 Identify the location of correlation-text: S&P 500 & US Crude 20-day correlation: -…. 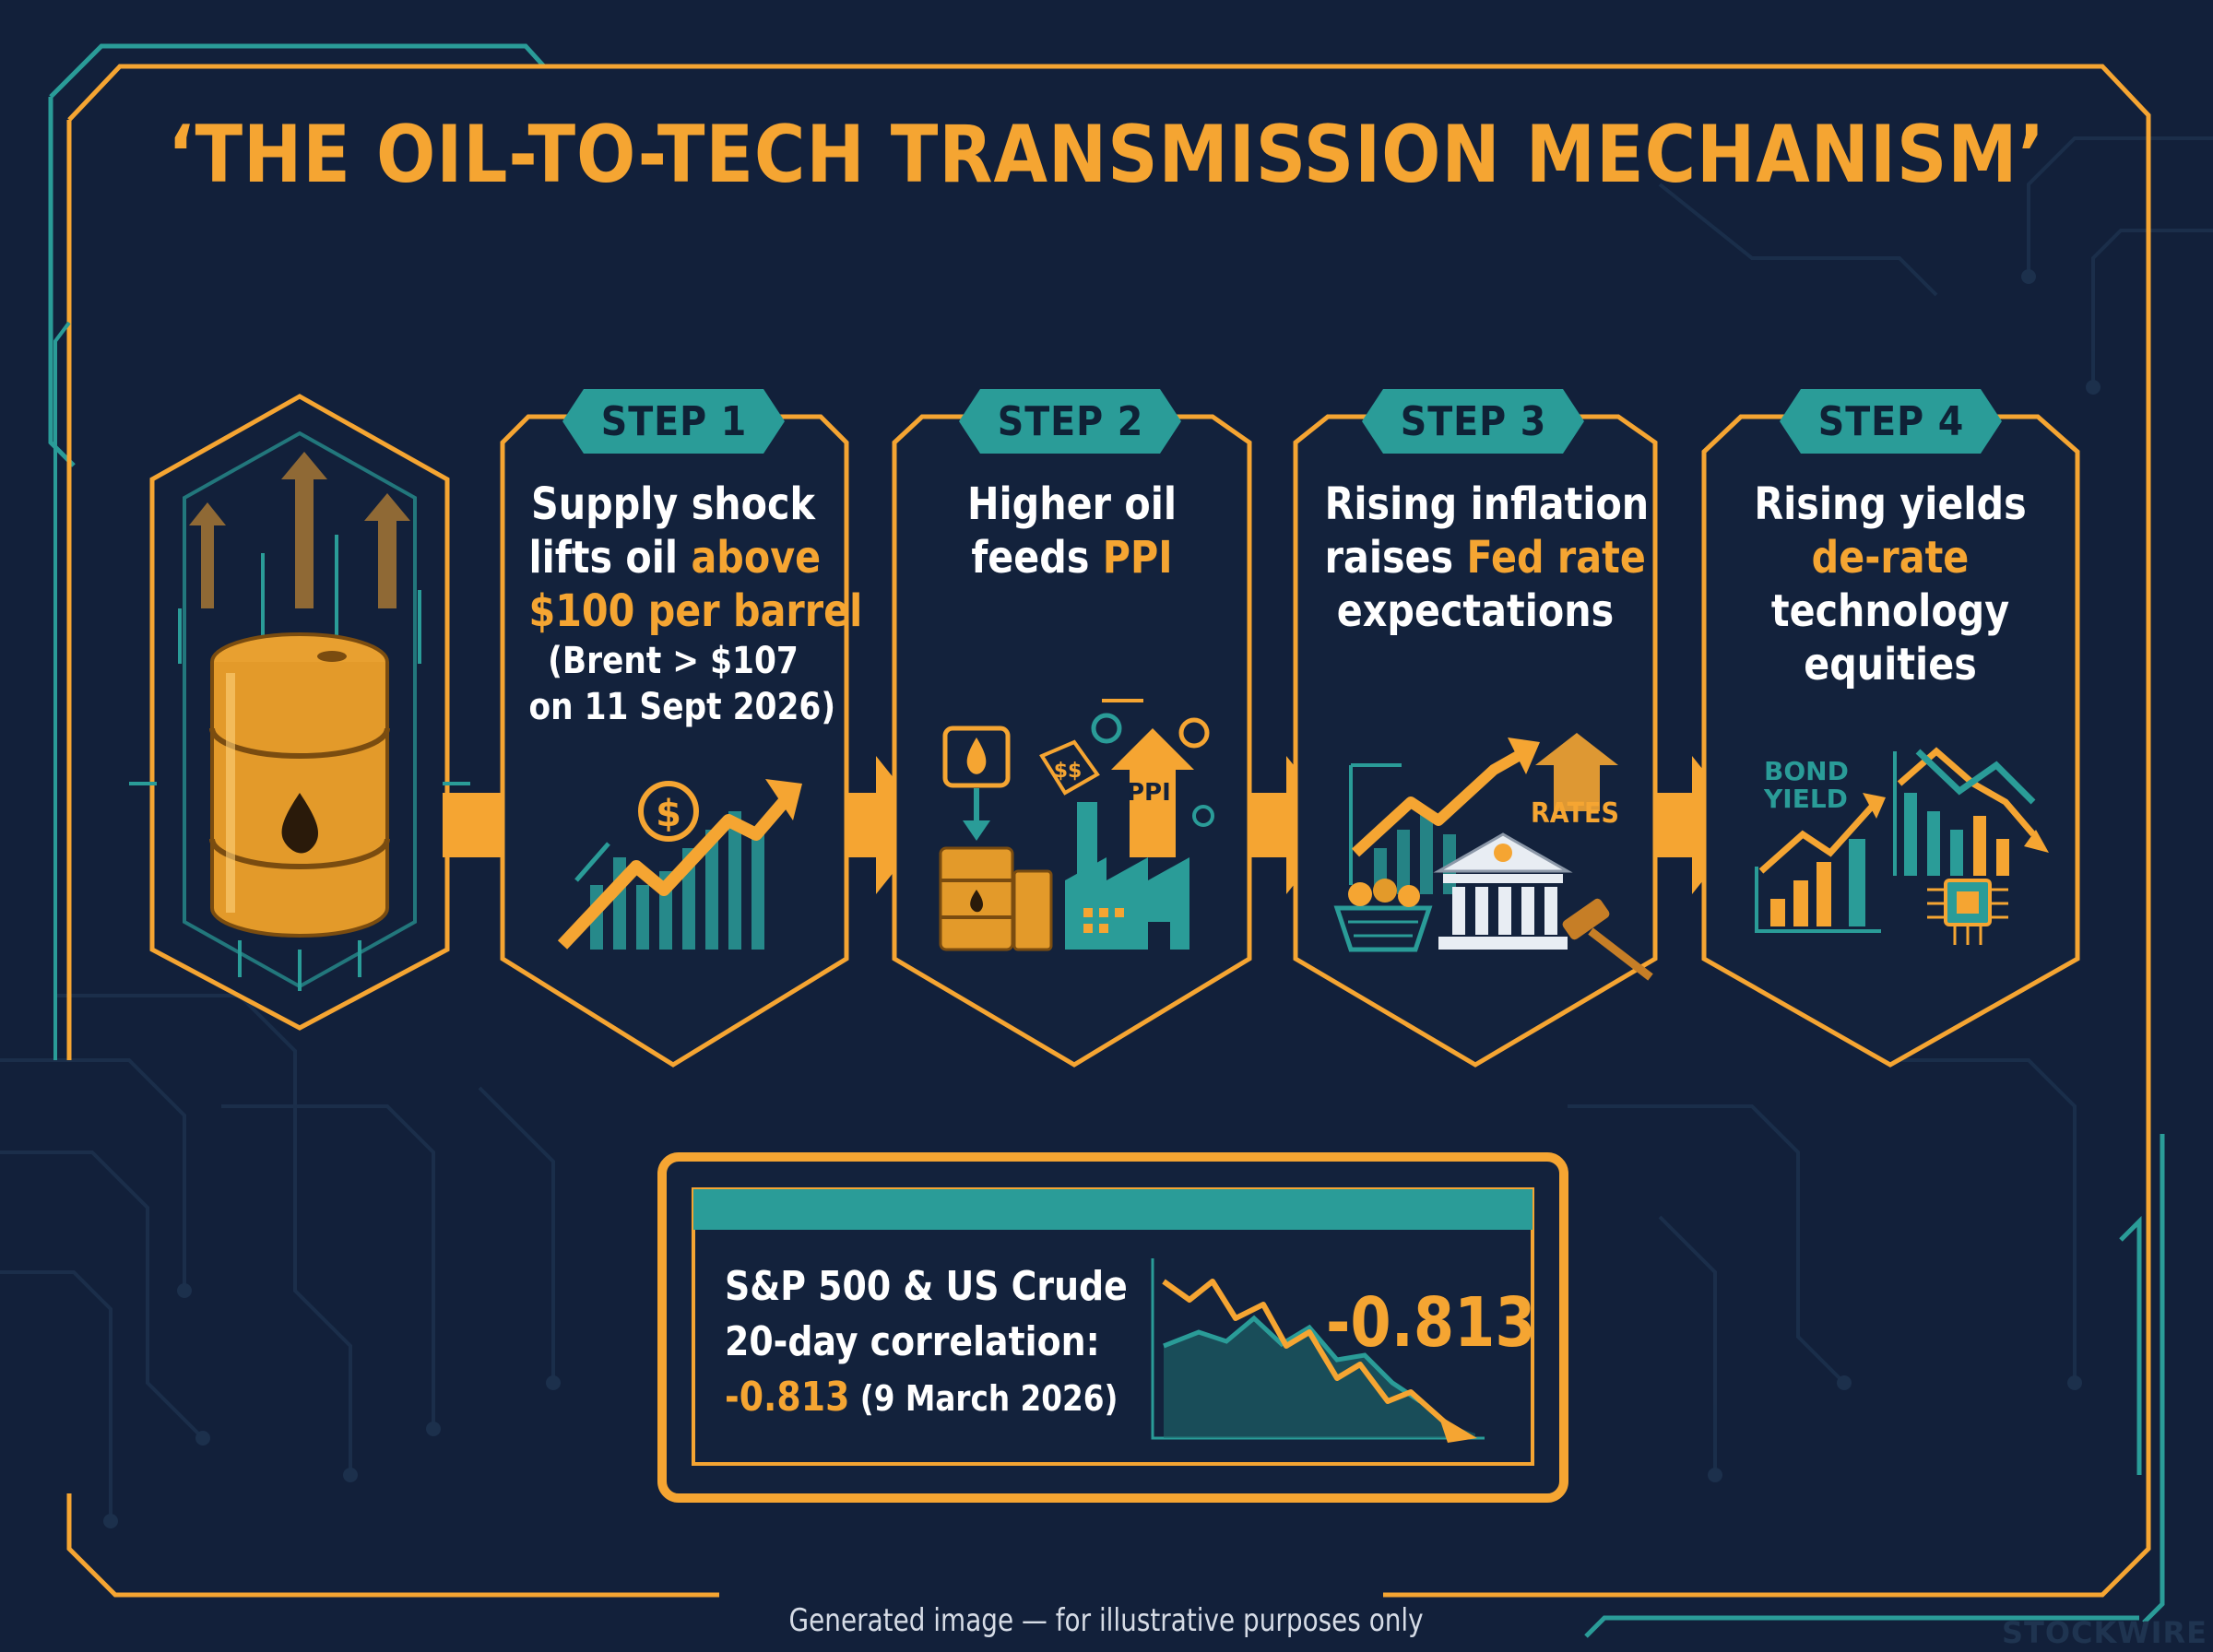
(926, 1342).